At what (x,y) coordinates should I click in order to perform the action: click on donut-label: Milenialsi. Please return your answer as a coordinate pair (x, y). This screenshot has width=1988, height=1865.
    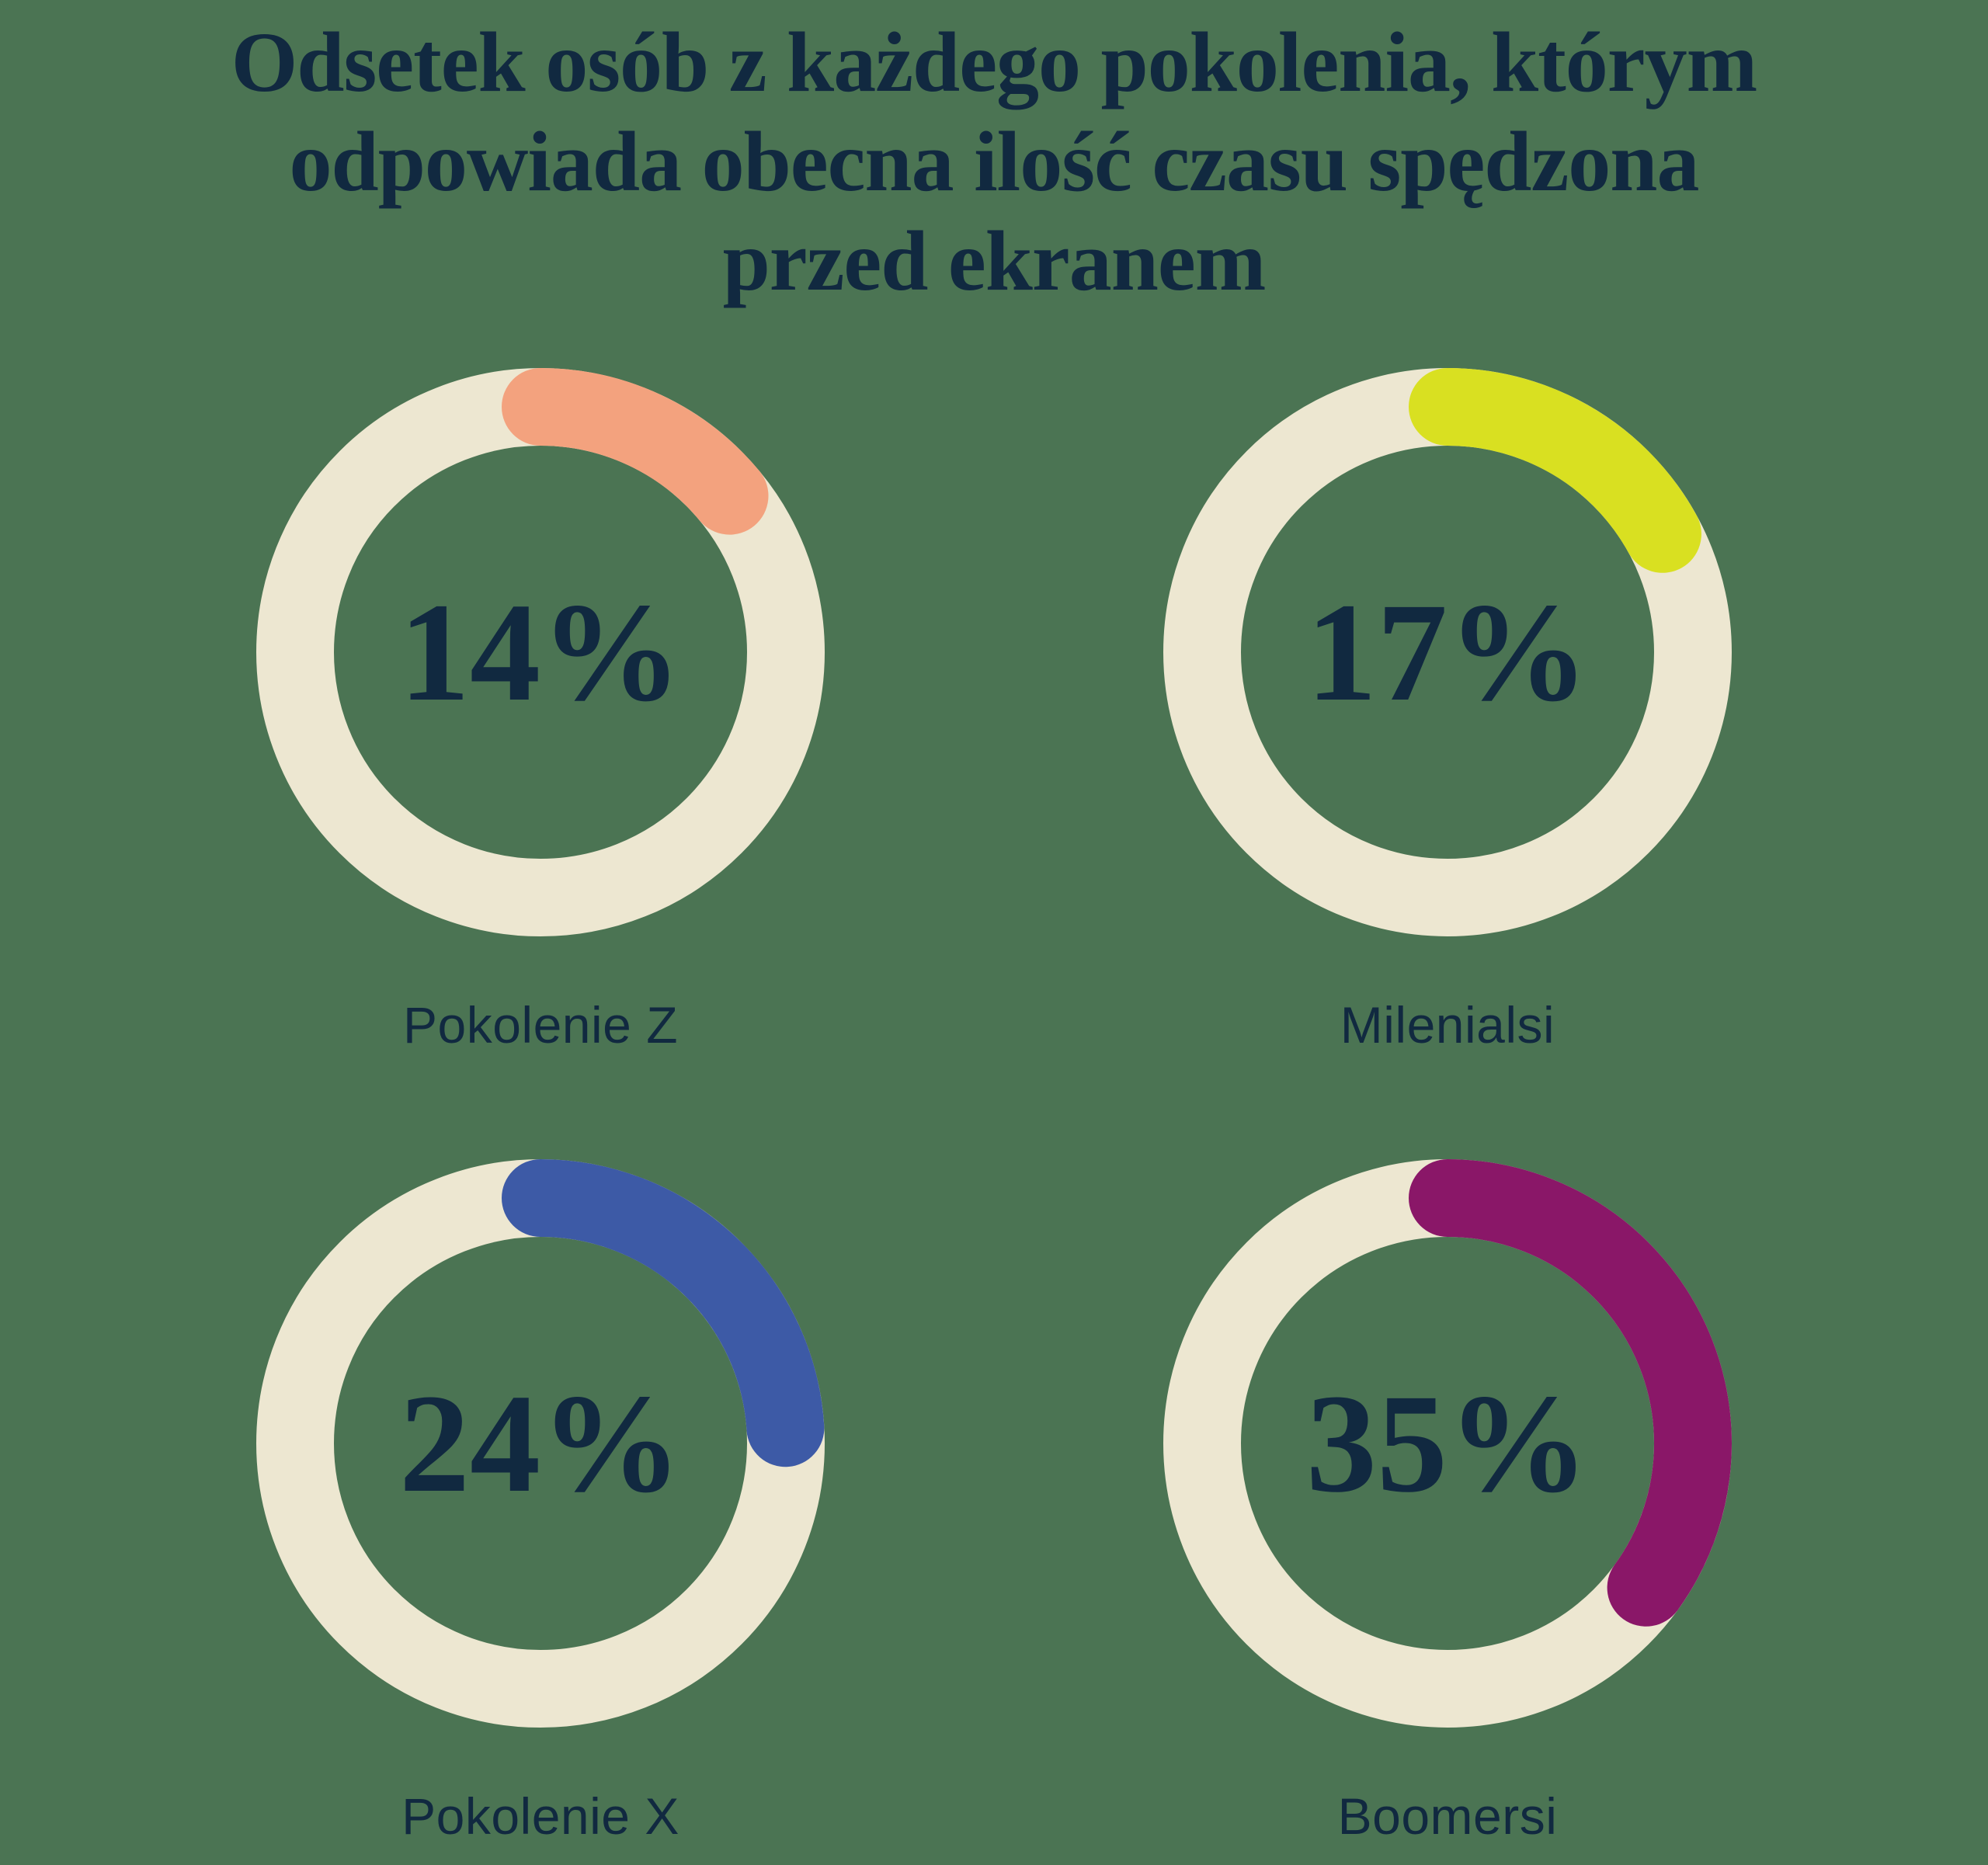
    Looking at the image, I should click on (1447, 1025).